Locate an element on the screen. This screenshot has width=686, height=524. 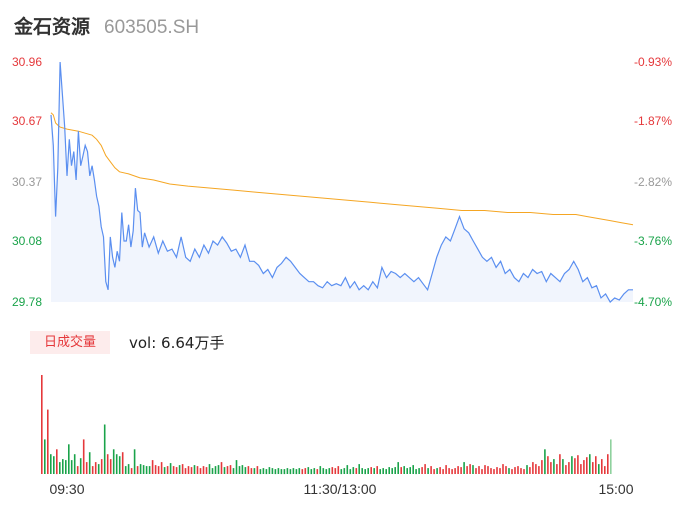
price-axis-labels: 30.96 30.67 30.37 30.08 29.78 is located at coordinates (27, 182).